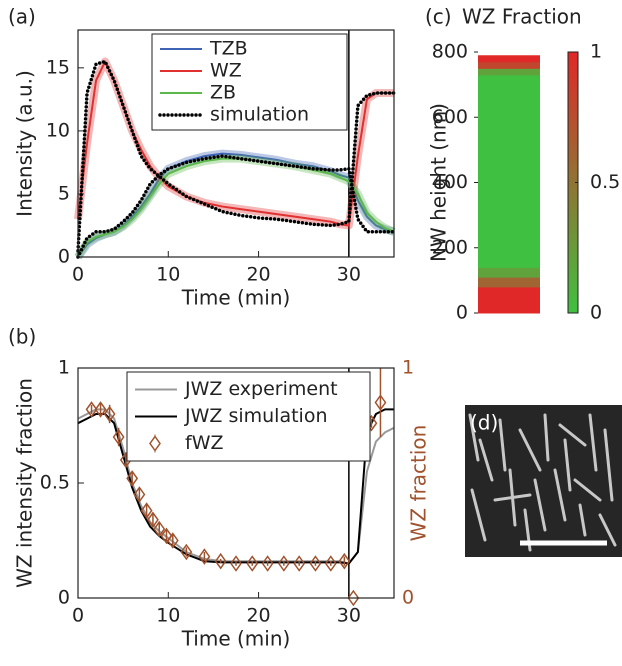 The image size is (622, 666). Describe the element at coordinates (408, 368) in the screenshot. I see `y2-tick-label: 1` at that location.